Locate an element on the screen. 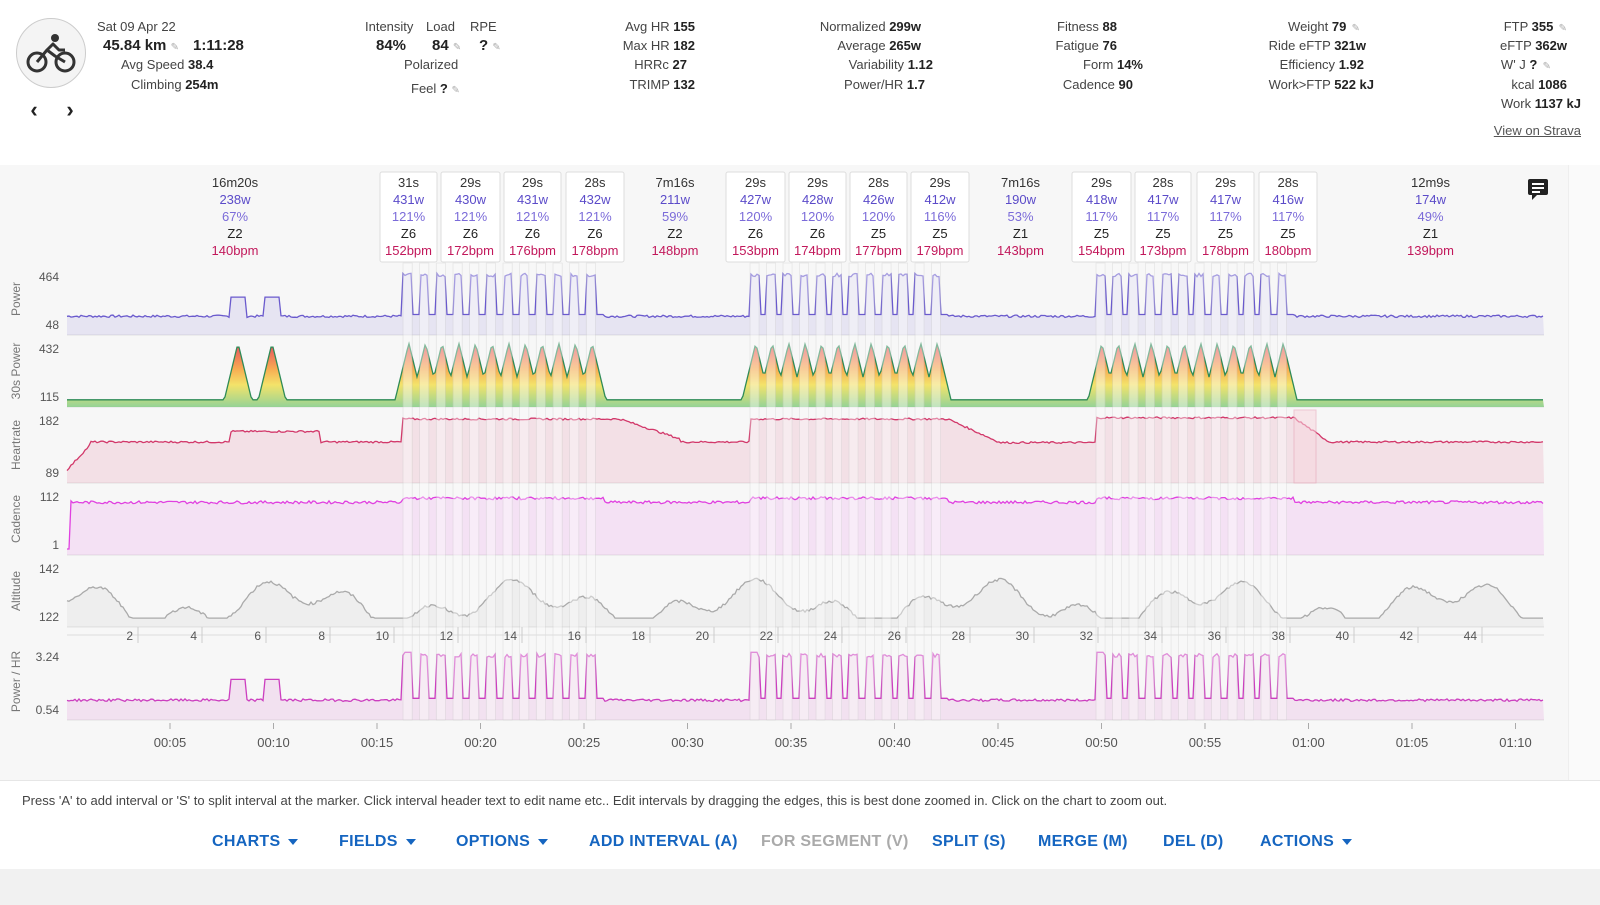 The image size is (1600, 905). ftp: FTP 355 ✎ is located at coordinates (1498, 26).